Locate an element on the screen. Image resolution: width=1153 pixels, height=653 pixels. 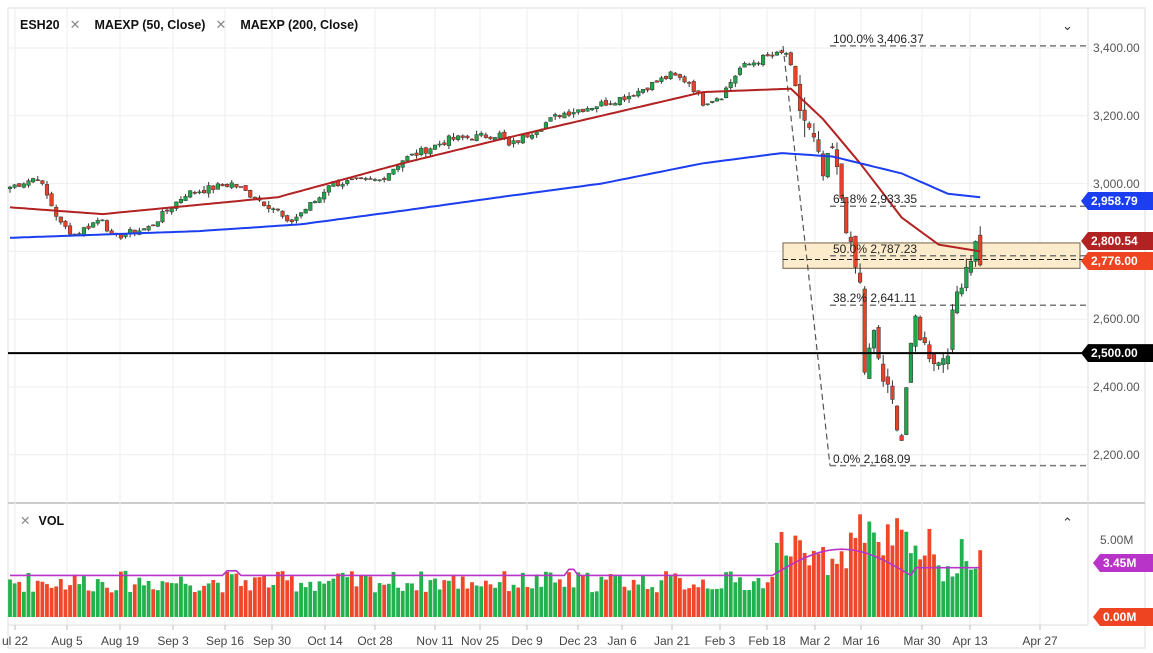
date-label: Aug 19 is located at coordinates (120, 641).